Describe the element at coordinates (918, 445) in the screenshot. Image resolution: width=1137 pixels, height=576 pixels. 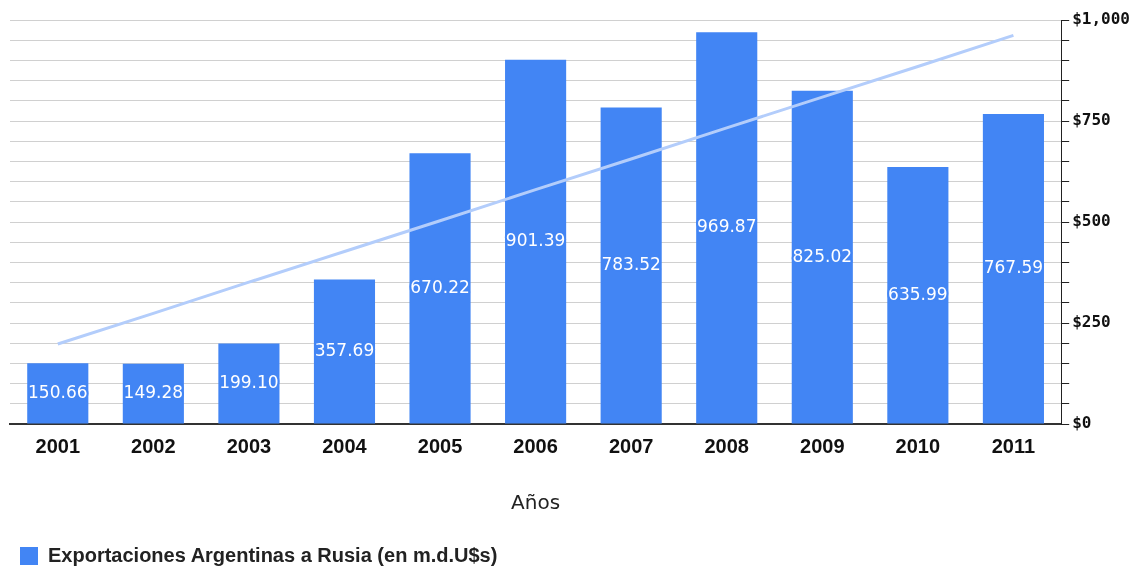
I see `x-tick-label: 2010` at that location.